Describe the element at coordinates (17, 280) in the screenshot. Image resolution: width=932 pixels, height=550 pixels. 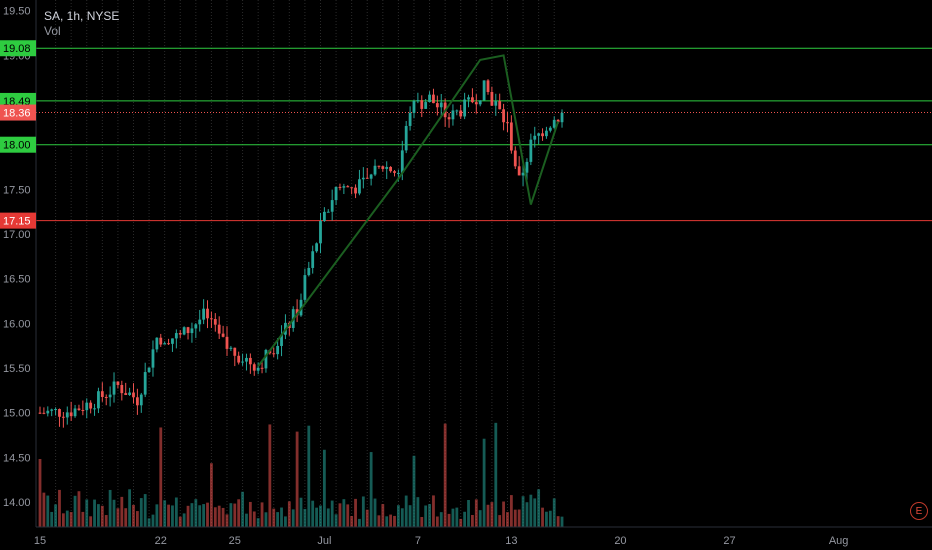
I see `price-tick-label: 16.50` at that location.